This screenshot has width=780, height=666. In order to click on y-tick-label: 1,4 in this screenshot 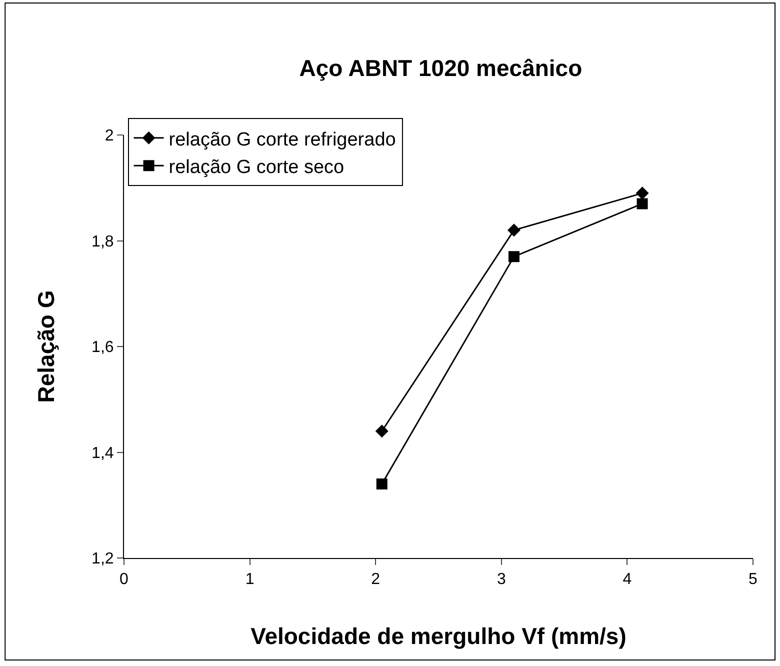, I will do `click(103, 453)`.